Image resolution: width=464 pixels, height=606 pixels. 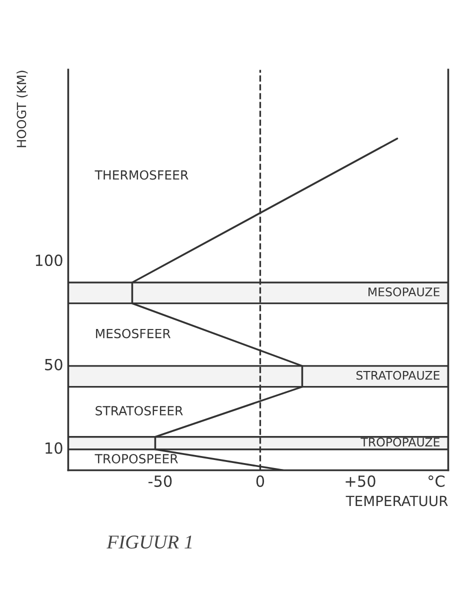 I want to click on annotation: THERMOSFEER, so click(x=141, y=175).